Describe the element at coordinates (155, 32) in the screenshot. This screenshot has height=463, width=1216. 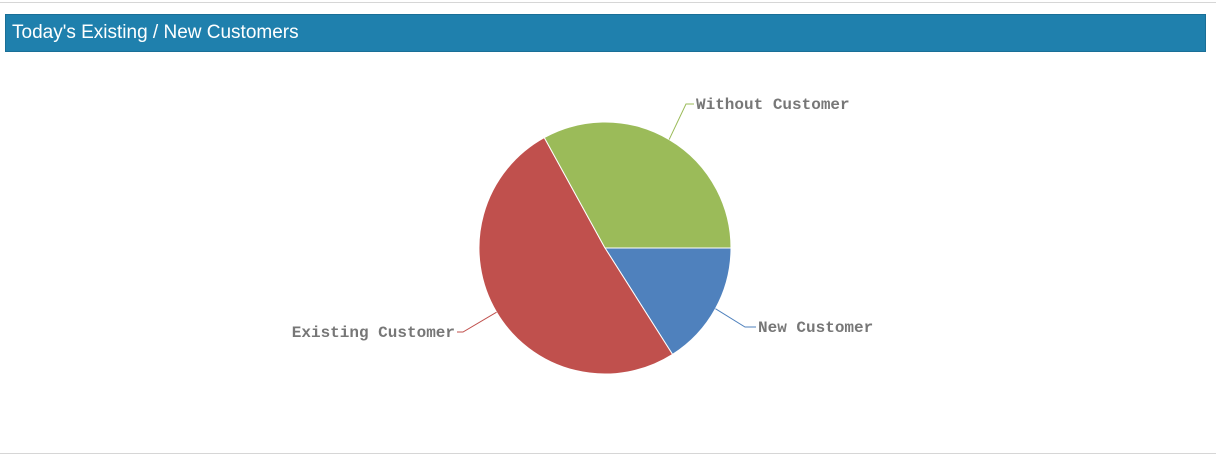
I see `panel-title: Today's Existing / New Customers` at that location.